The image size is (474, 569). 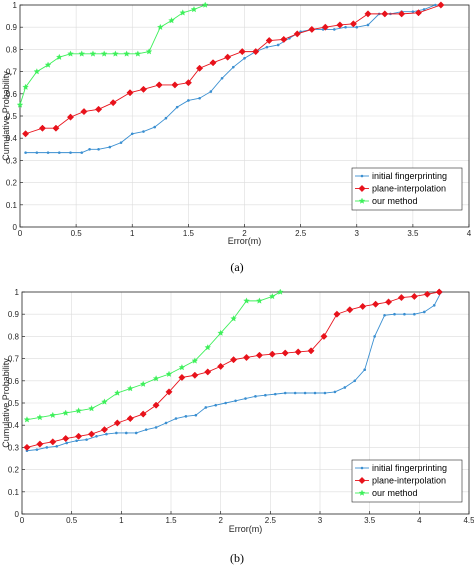 What do you see at coordinates (12, 49) in the screenshot?
I see `y-tick-label: 0.8` at bounding box center [12, 49].